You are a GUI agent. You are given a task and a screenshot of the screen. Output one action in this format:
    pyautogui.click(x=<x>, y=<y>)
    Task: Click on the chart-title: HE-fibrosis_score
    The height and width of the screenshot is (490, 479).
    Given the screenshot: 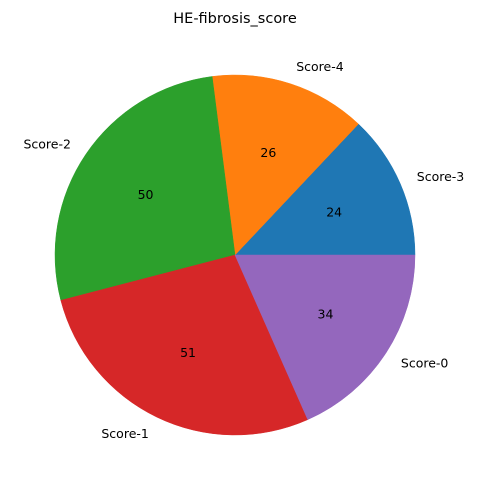 What is the action you would take?
    pyautogui.click(x=235, y=19)
    